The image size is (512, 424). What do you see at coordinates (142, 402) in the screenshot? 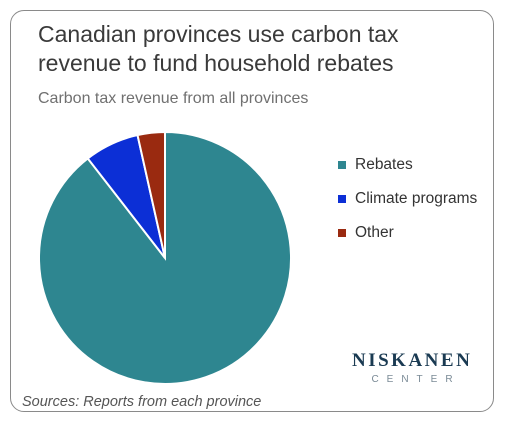
I see `source-note: Sources: Reports from each province` at bounding box center [142, 402].